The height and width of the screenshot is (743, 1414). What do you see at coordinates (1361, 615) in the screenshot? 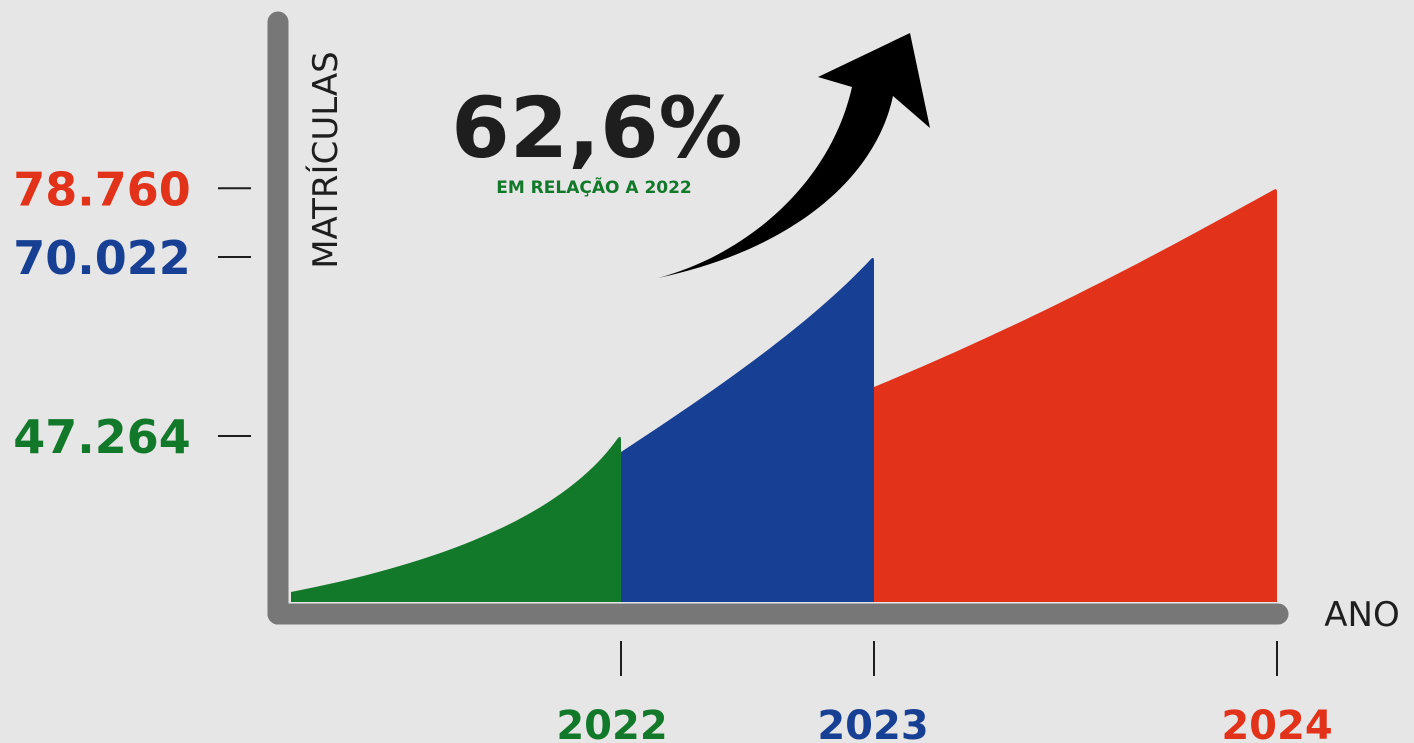
I see `x-axis-label: ANO` at bounding box center [1361, 615].